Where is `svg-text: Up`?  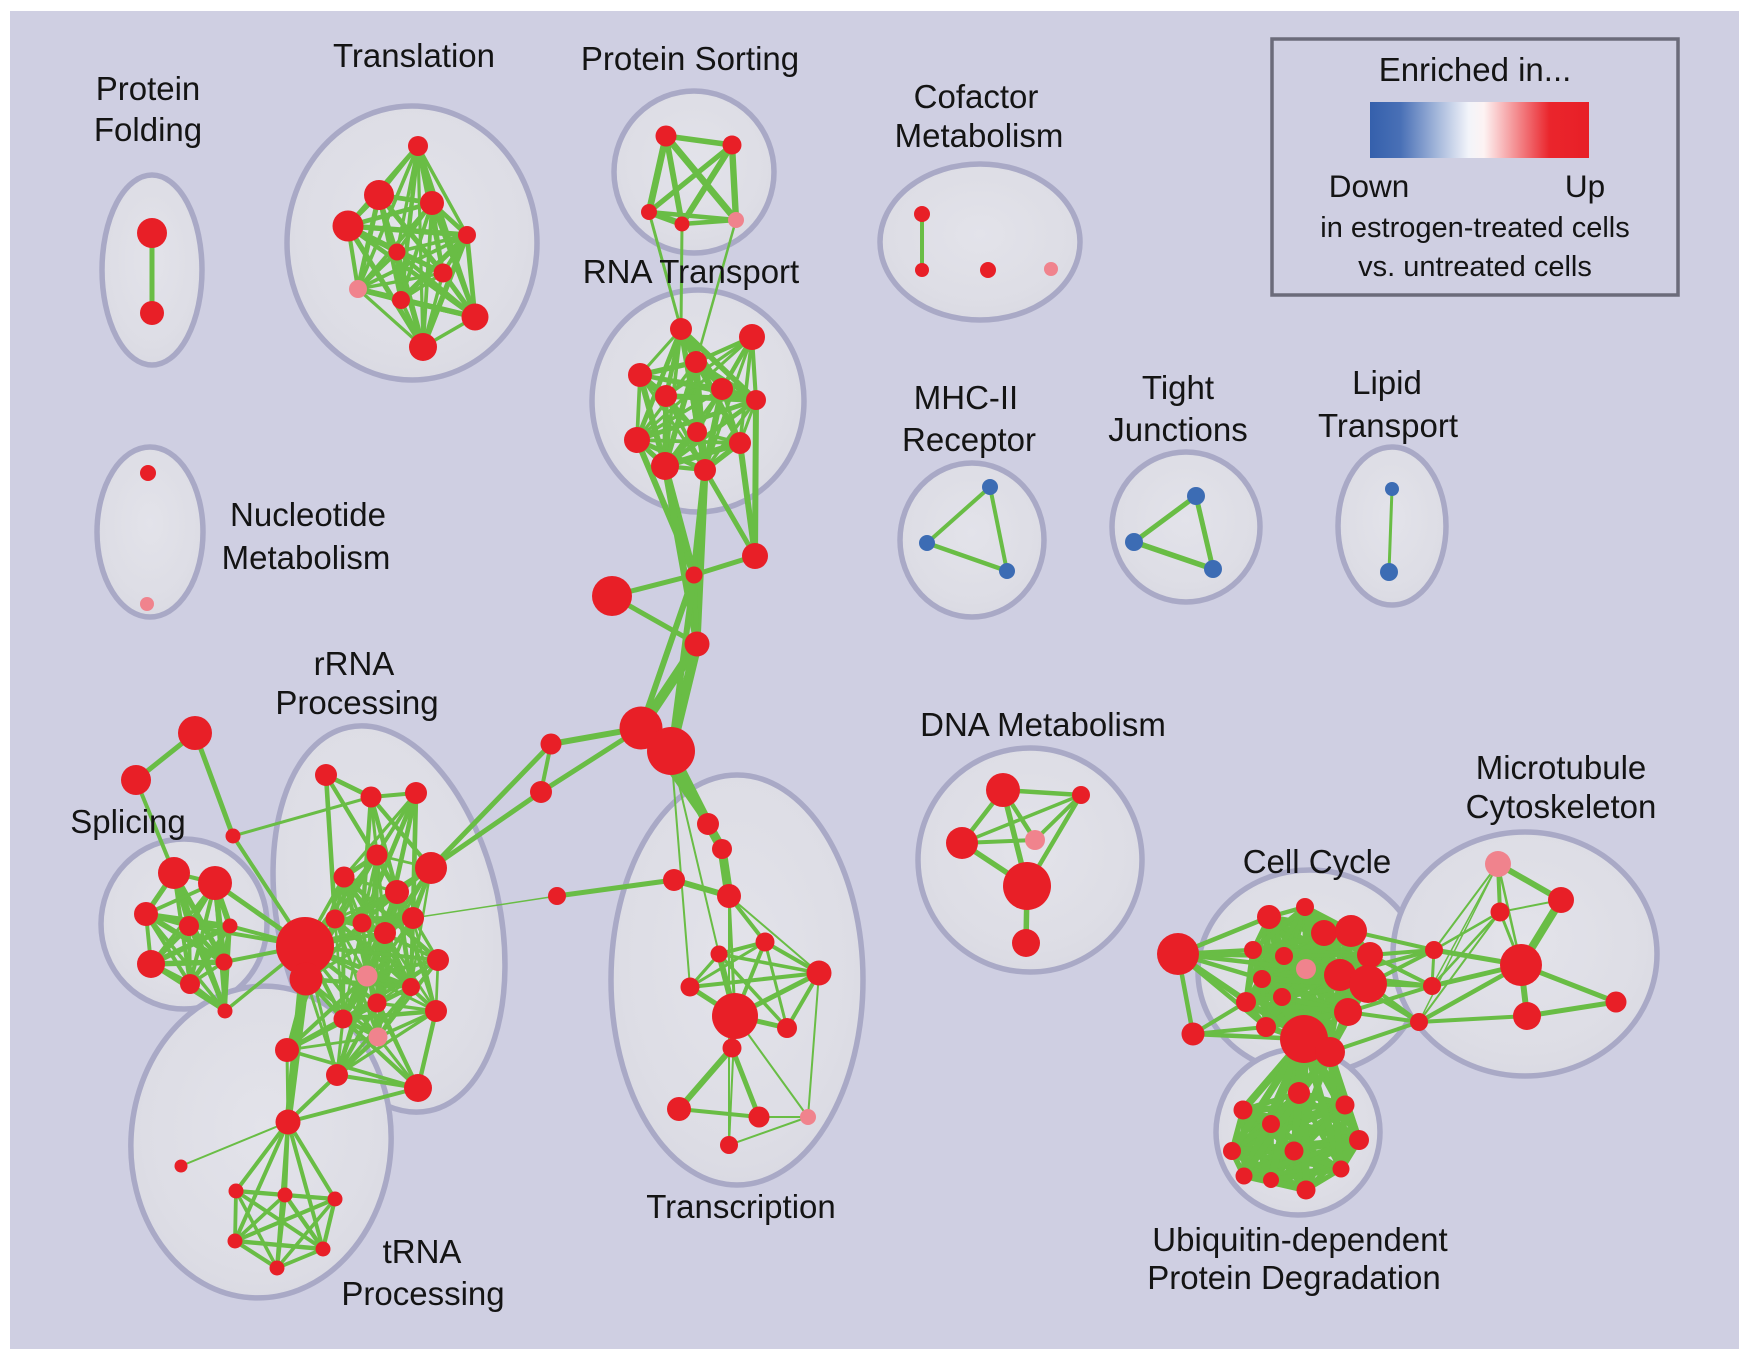
svg-text: Up is located at coordinates (1585, 186).